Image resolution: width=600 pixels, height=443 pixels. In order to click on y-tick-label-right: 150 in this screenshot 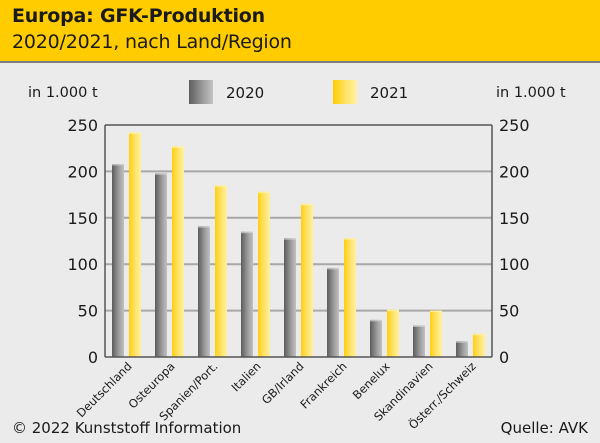, I will do `click(514, 218)`.